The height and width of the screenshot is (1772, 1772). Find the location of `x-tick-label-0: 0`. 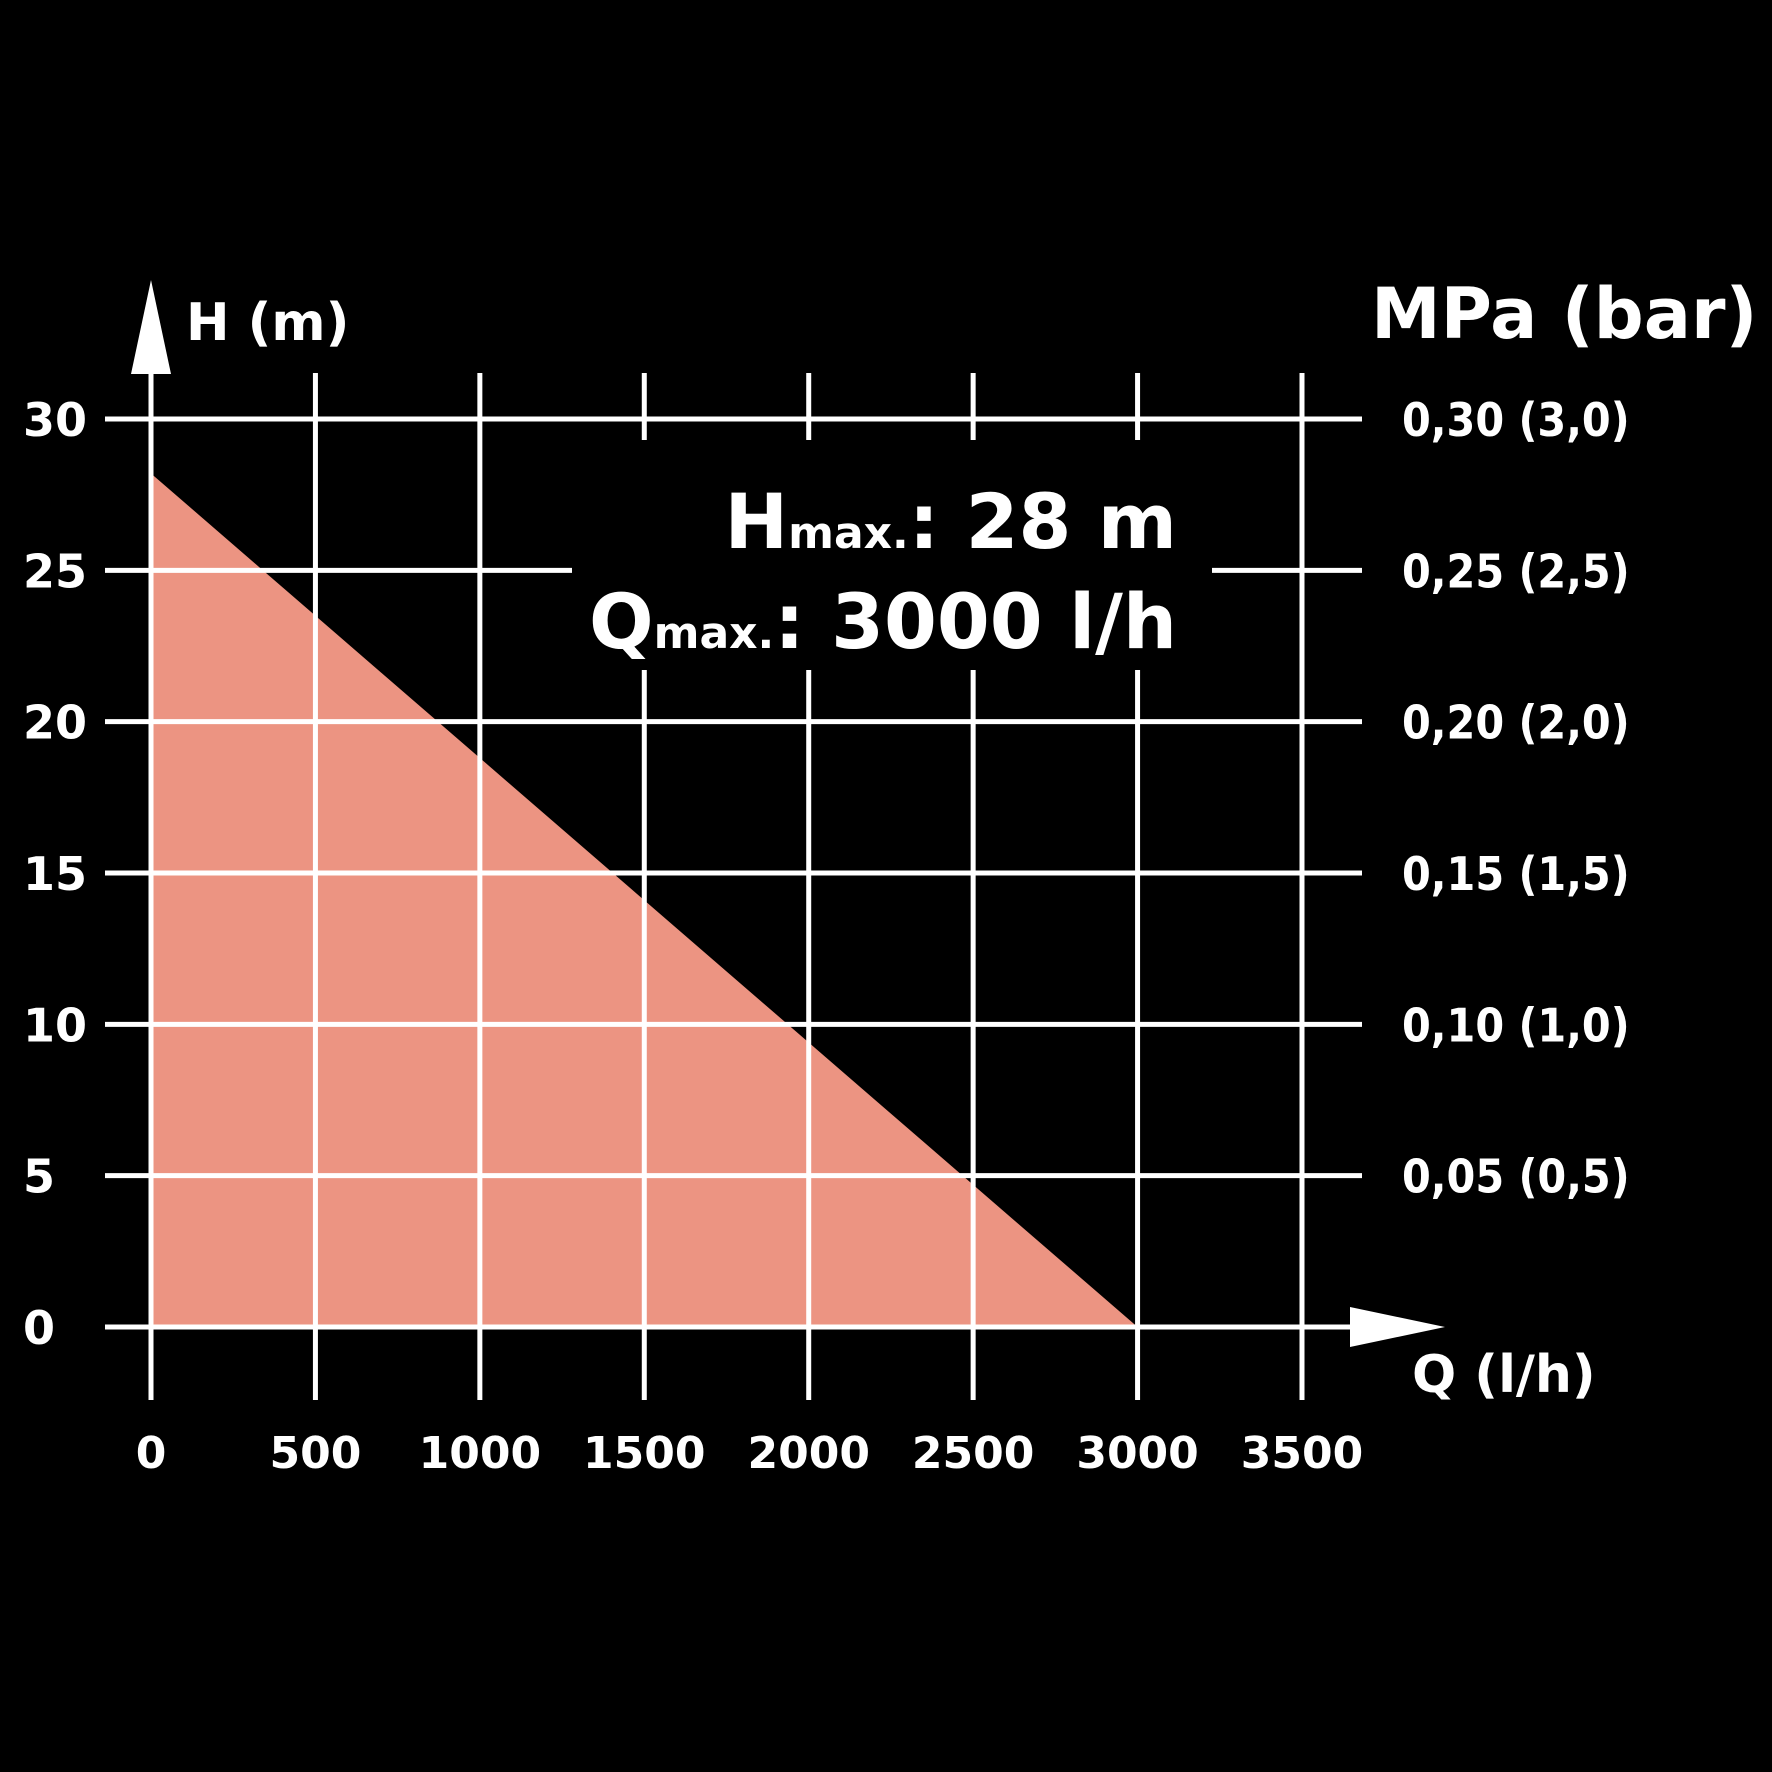

x-tick-label-0: 0 is located at coordinates (151, 1453).